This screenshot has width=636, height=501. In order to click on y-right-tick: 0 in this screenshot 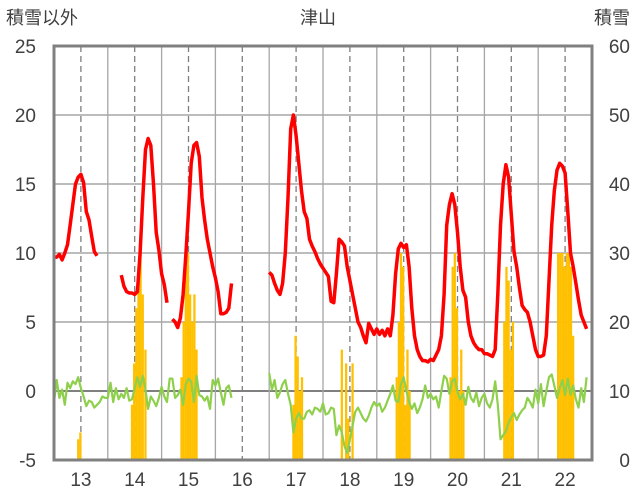, I will do `click(624, 461)`.